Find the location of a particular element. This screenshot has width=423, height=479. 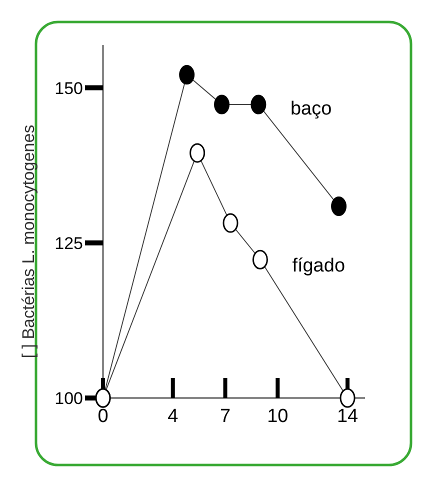

series-label: fígado is located at coordinates (319, 266).